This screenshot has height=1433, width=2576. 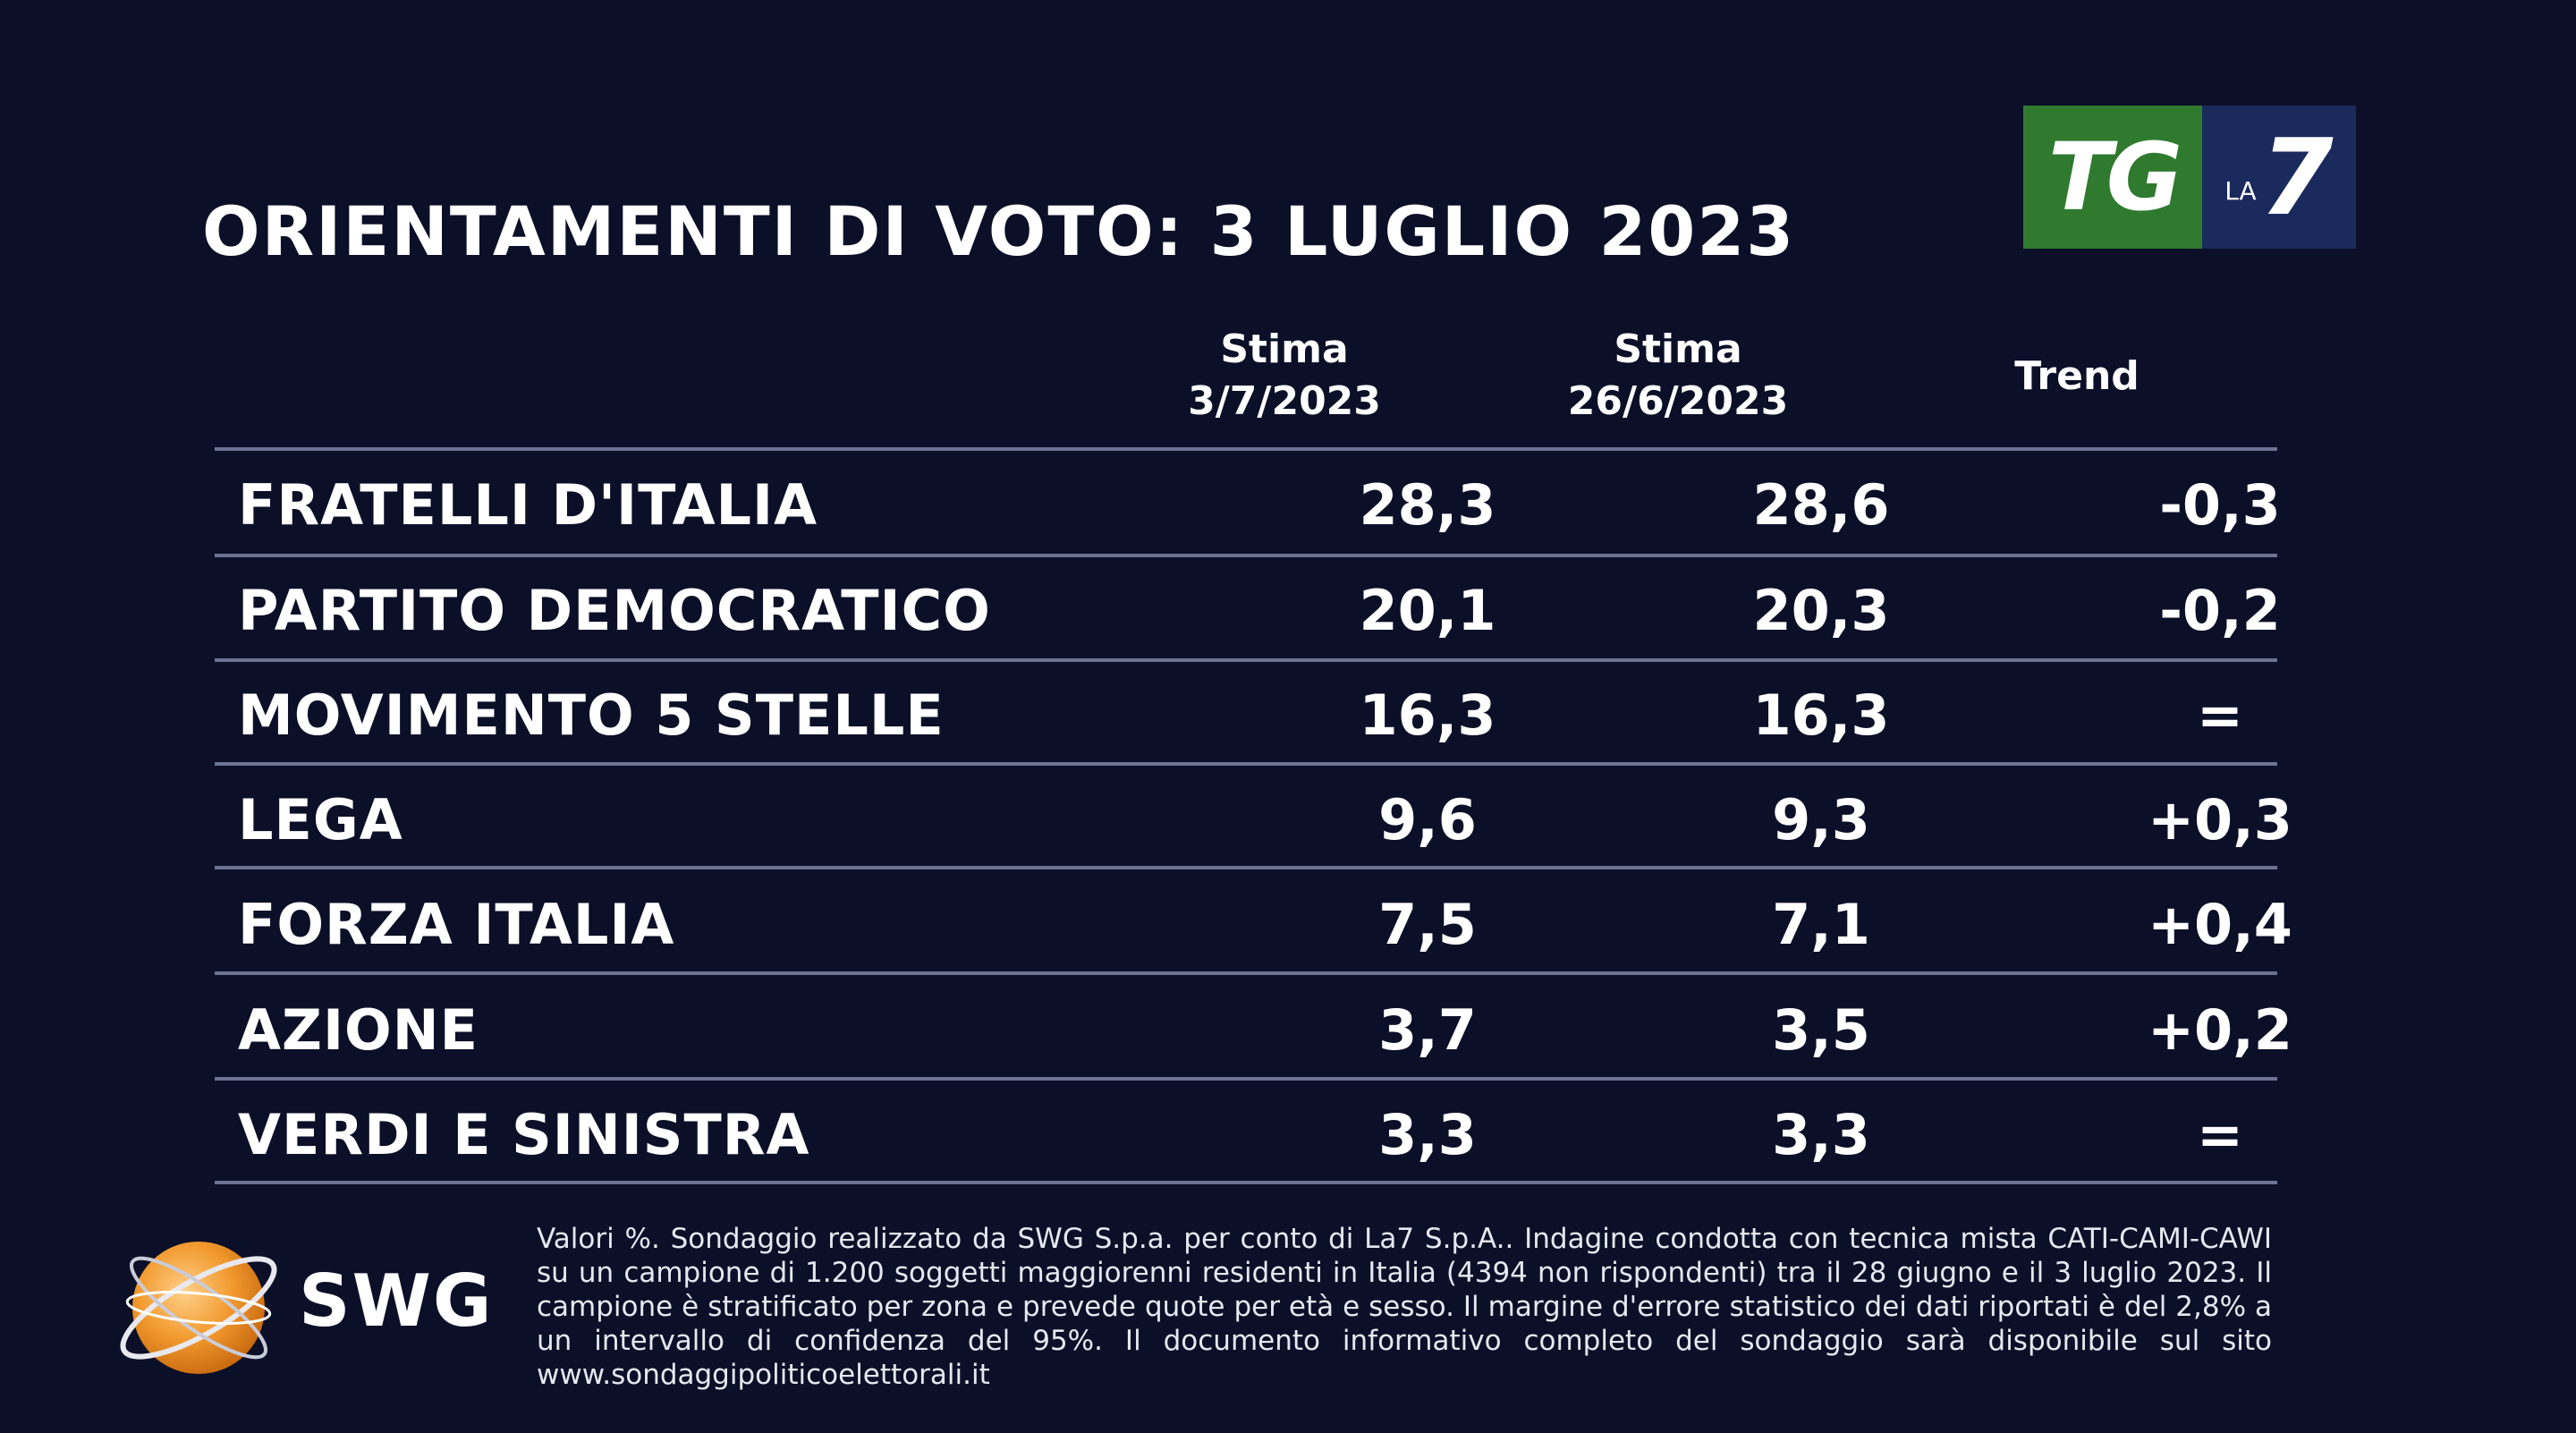 What do you see at coordinates (1821, 819) in the screenshot?
I see `previous-estimate: 9,3` at bounding box center [1821, 819].